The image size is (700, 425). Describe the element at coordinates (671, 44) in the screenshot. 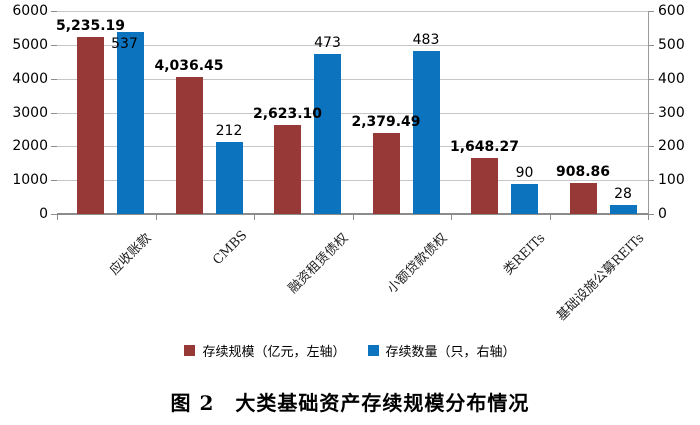

I see `right-axis-tick-label: 500` at that location.